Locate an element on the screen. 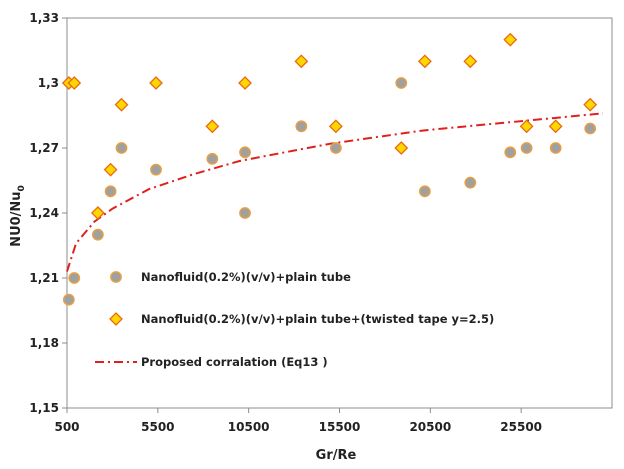 Image resolution: width=624 pixels, height=469 pixels. y-axis-label-main: NU0/Nu is located at coordinates (16, 218).